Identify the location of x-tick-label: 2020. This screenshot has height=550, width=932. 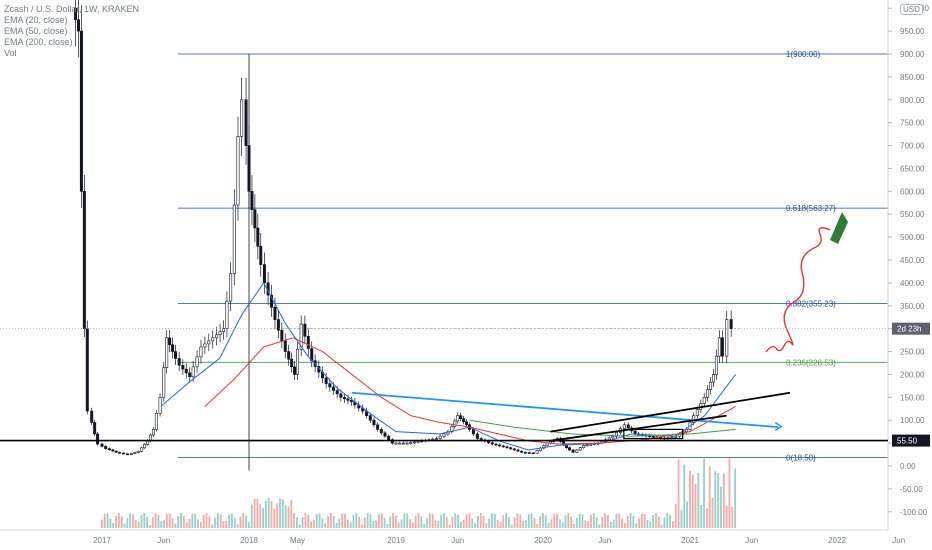
(543, 540).